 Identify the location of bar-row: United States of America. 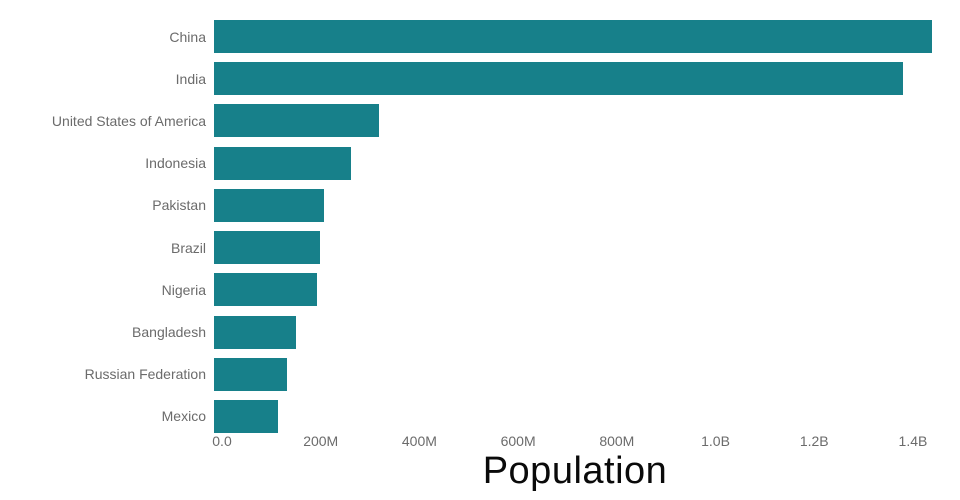
(474, 121).